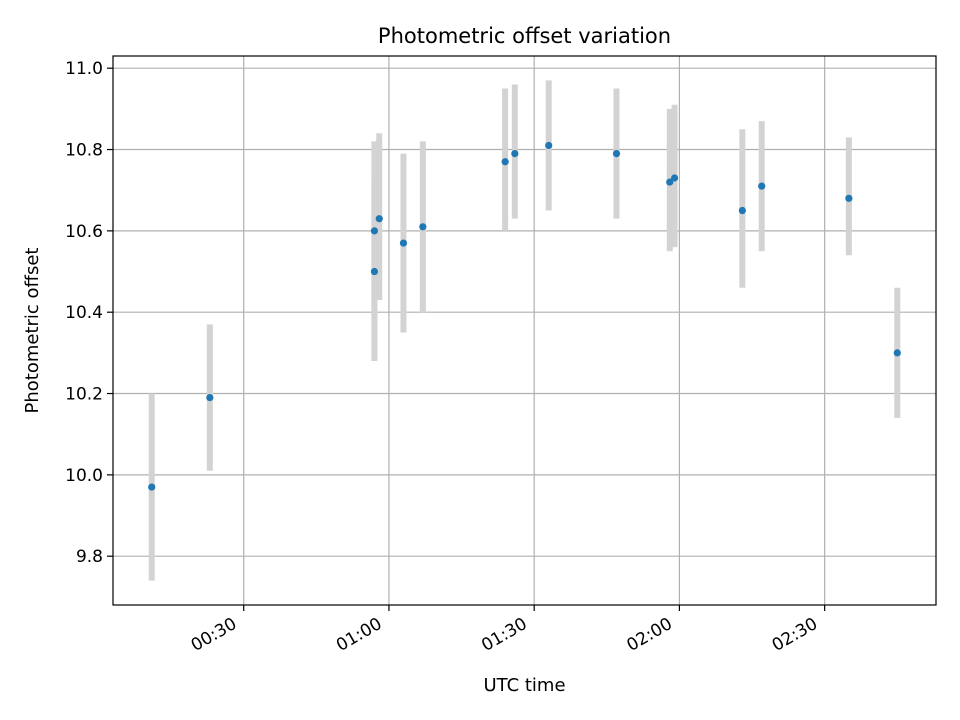  What do you see at coordinates (84, 69) in the screenshot?
I see `y-tick-label: 11.0` at bounding box center [84, 69].